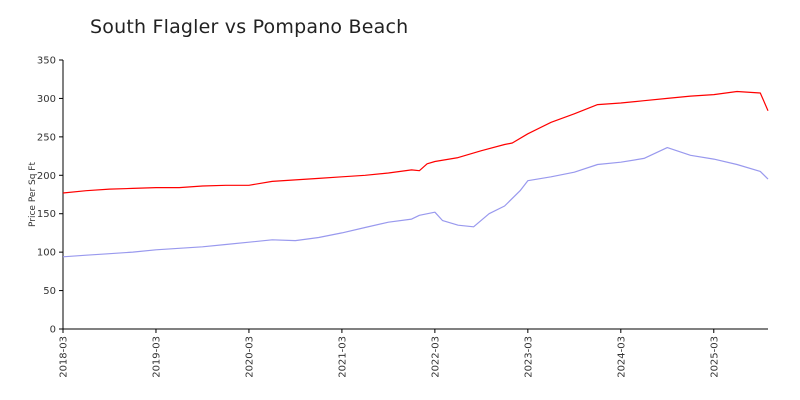 The width and height of the screenshot is (800, 400). I want to click on y-tick-label: 100, so click(46, 253).